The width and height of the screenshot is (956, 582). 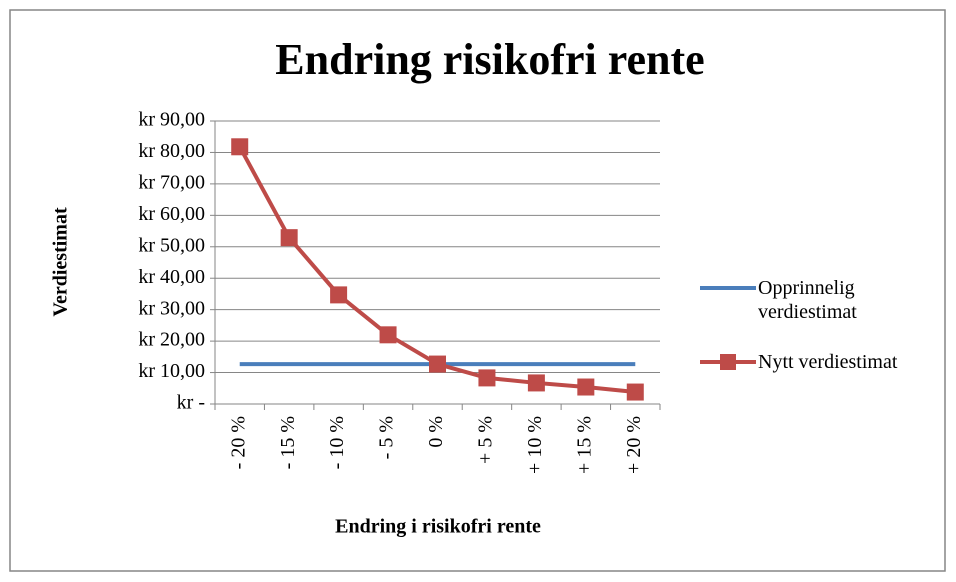 What do you see at coordinates (171, 120) in the screenshot?
I see `y-tick-label: kr 90,00` at bounding box center [171, 120].